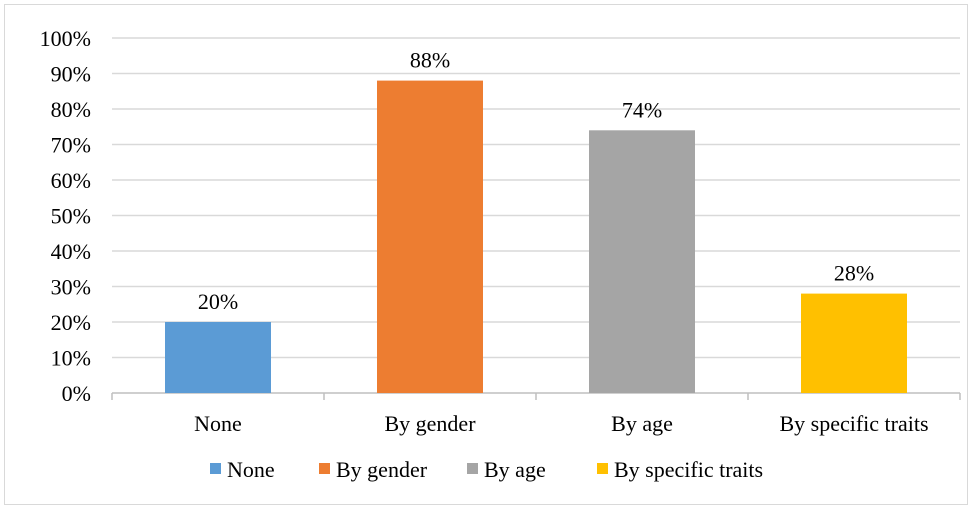 The width and height of the screenshot is (974, 511). Describe the element at coordinates (430, 60) in the screenshot. I see `data-label: 88%` at that location.